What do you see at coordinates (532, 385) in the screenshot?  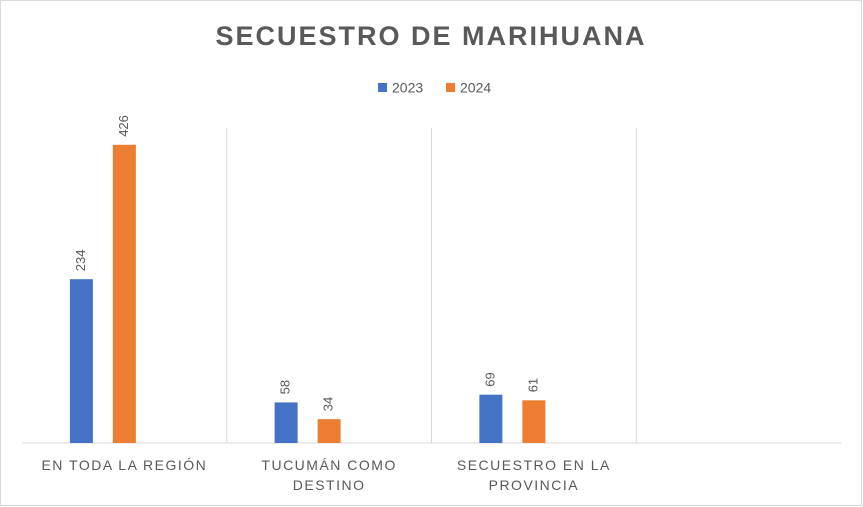 I see `data-label: 61` at bounding box center [532, 385].